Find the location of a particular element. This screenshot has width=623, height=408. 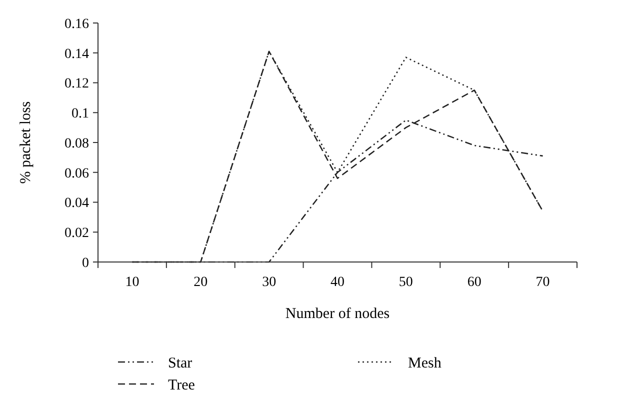

x-tick-label: 10 is located at coordinates (132, 282).